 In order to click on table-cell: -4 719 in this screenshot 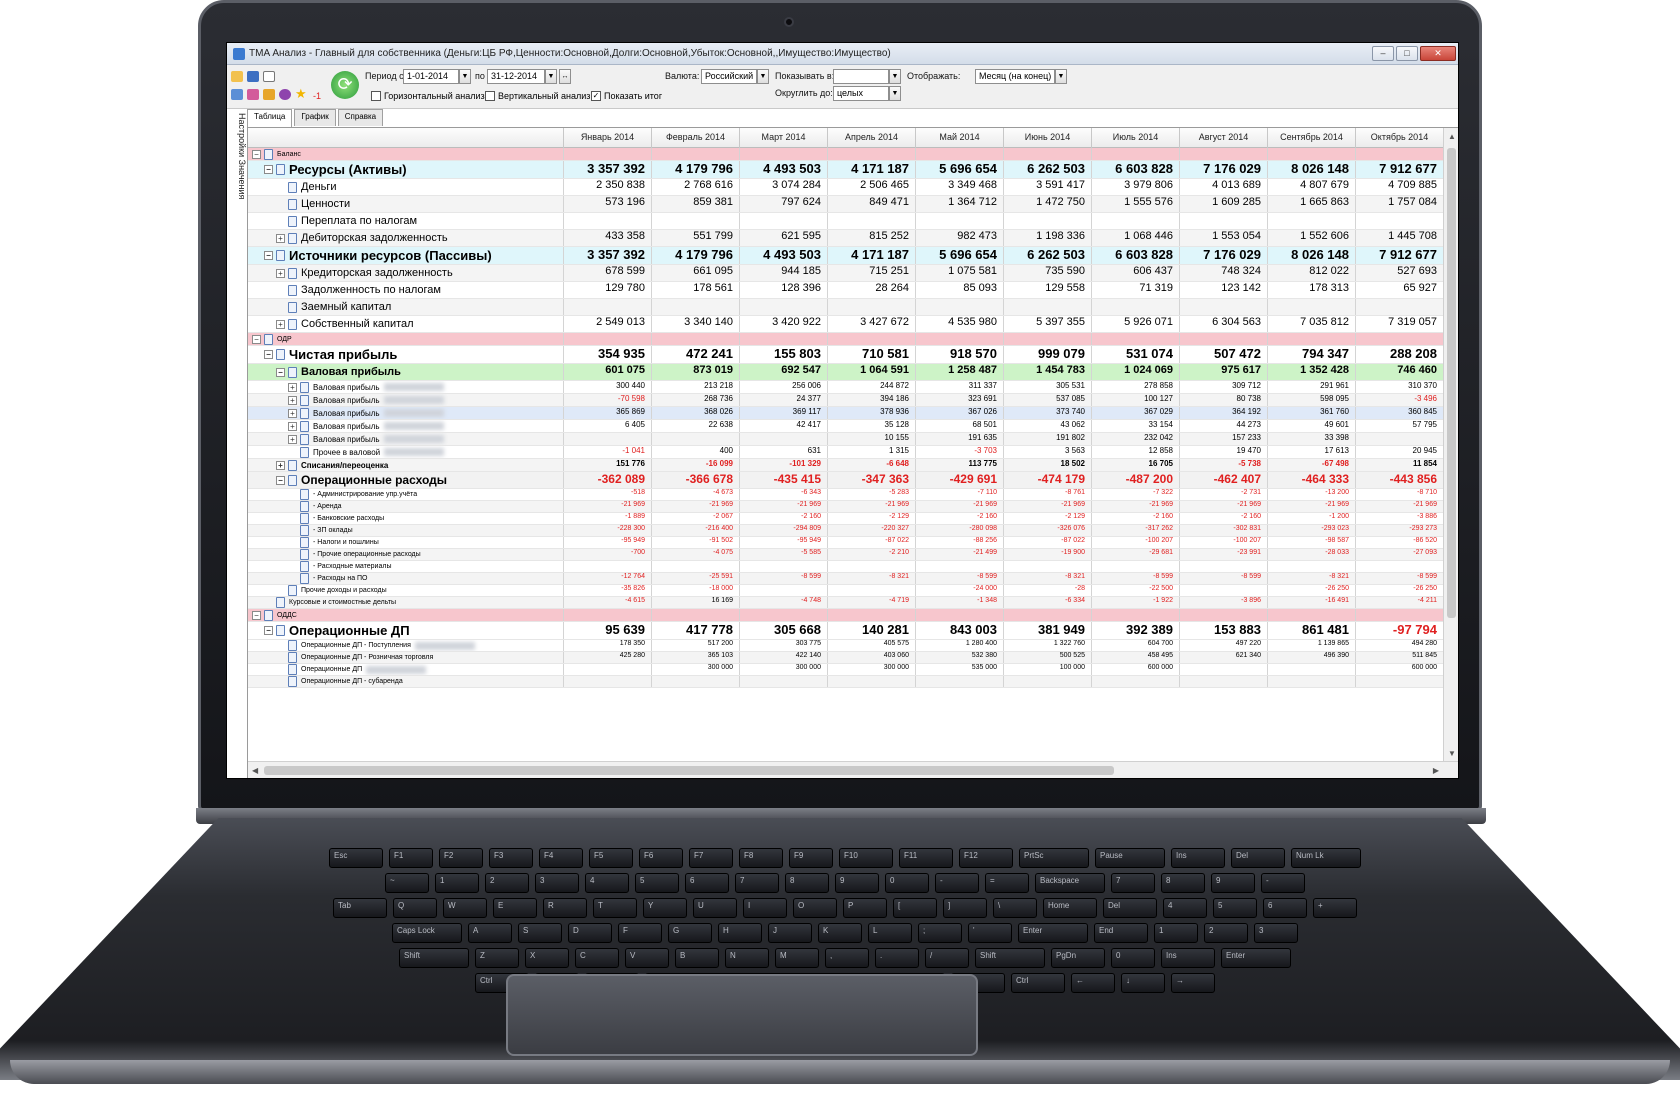, I will do `click(872, 602)`.